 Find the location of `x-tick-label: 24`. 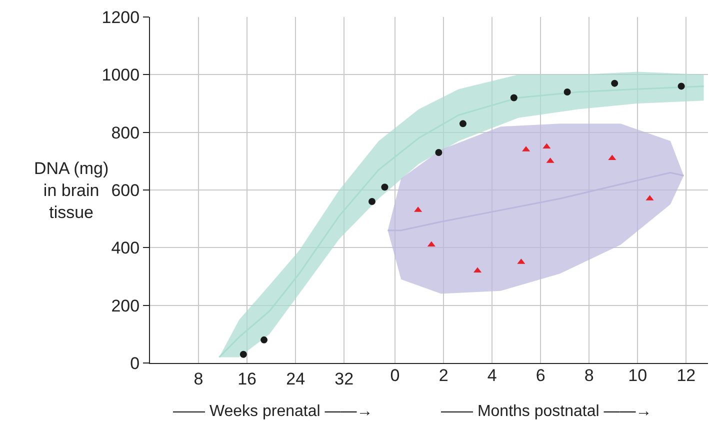

x-tick-label: 24 is located at coordinates (296, 378).